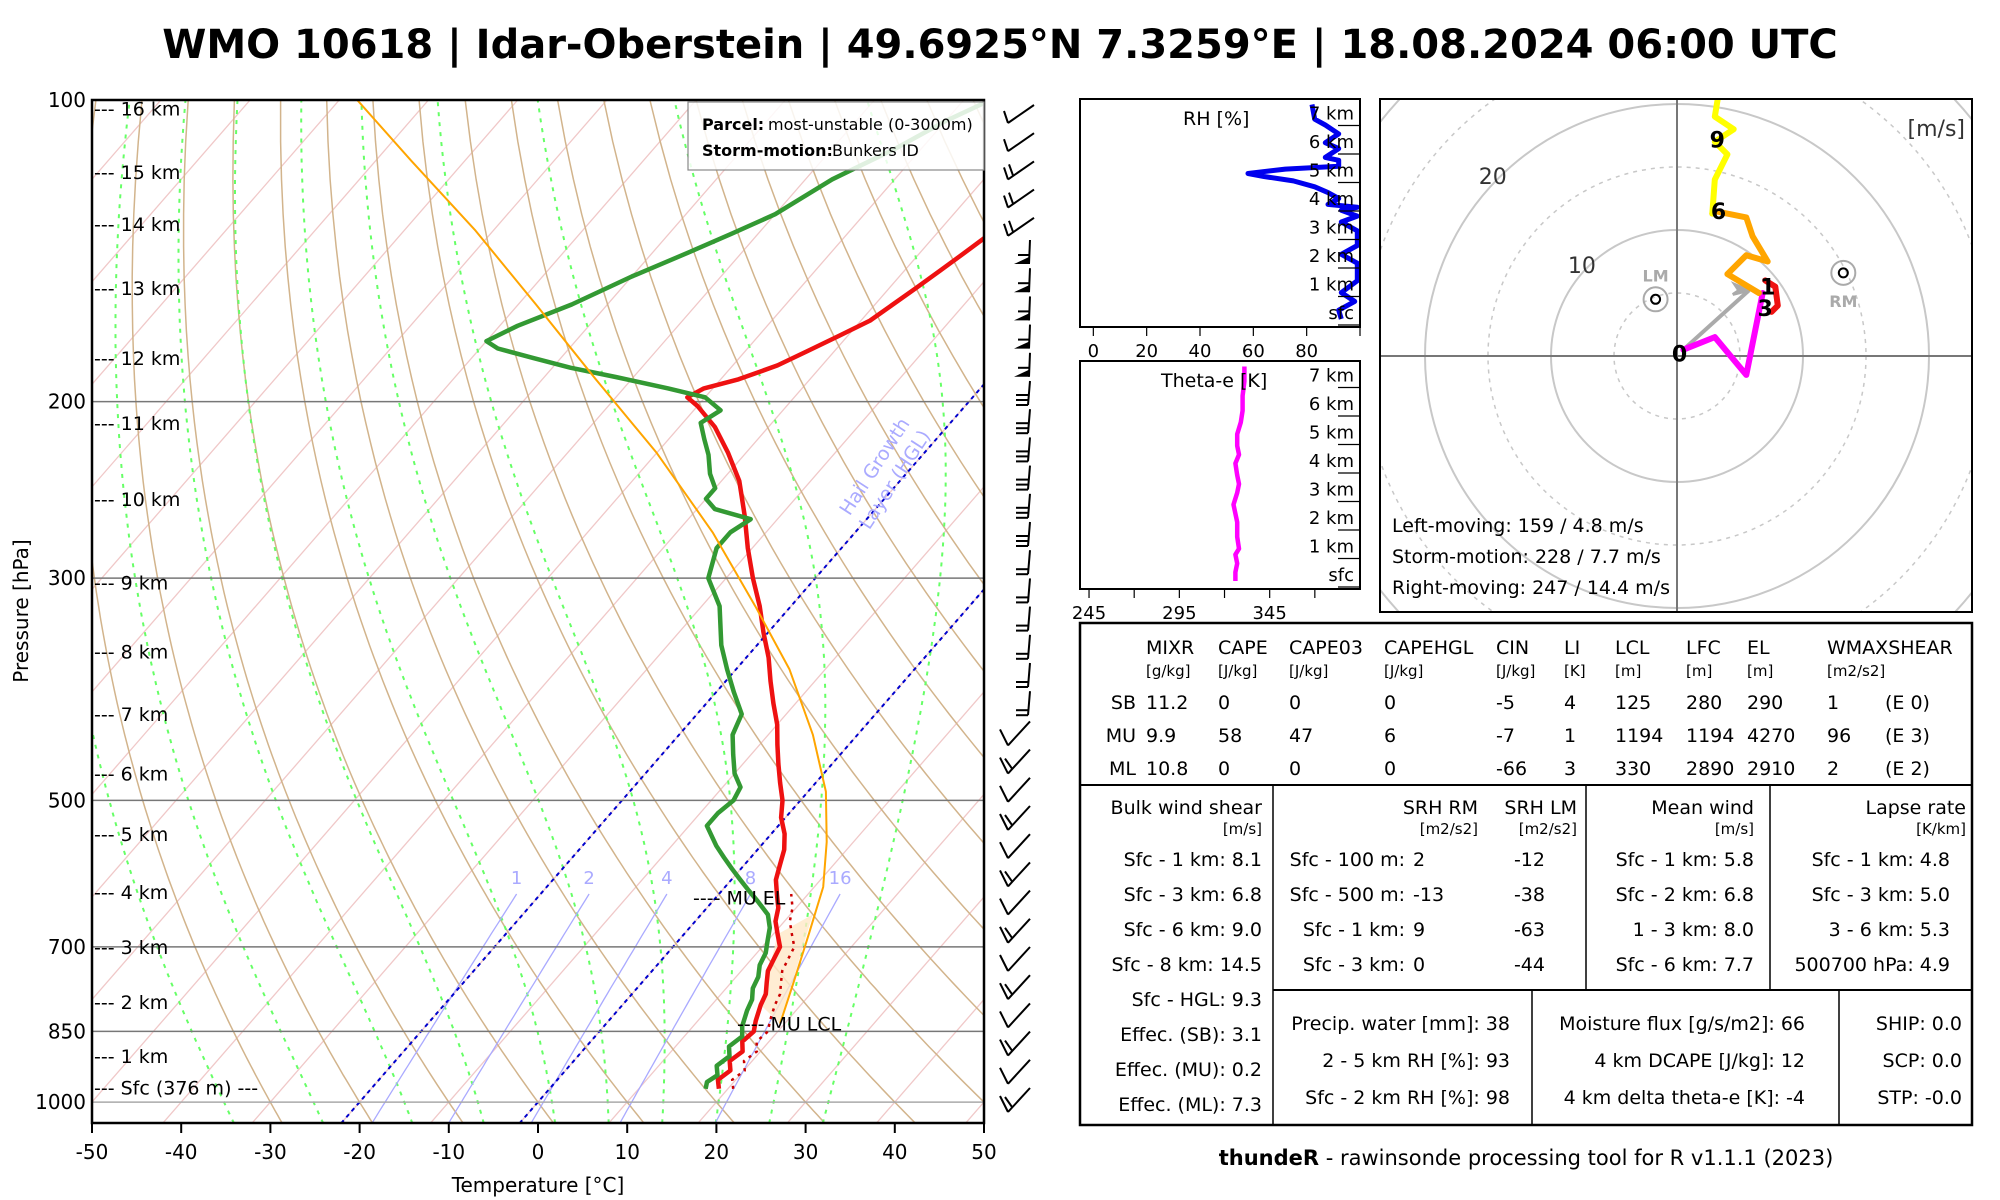  Describe the element at coordinates (1919, 1098) in the screenshot. I see `composite-row: STP: -0.0` at that location.